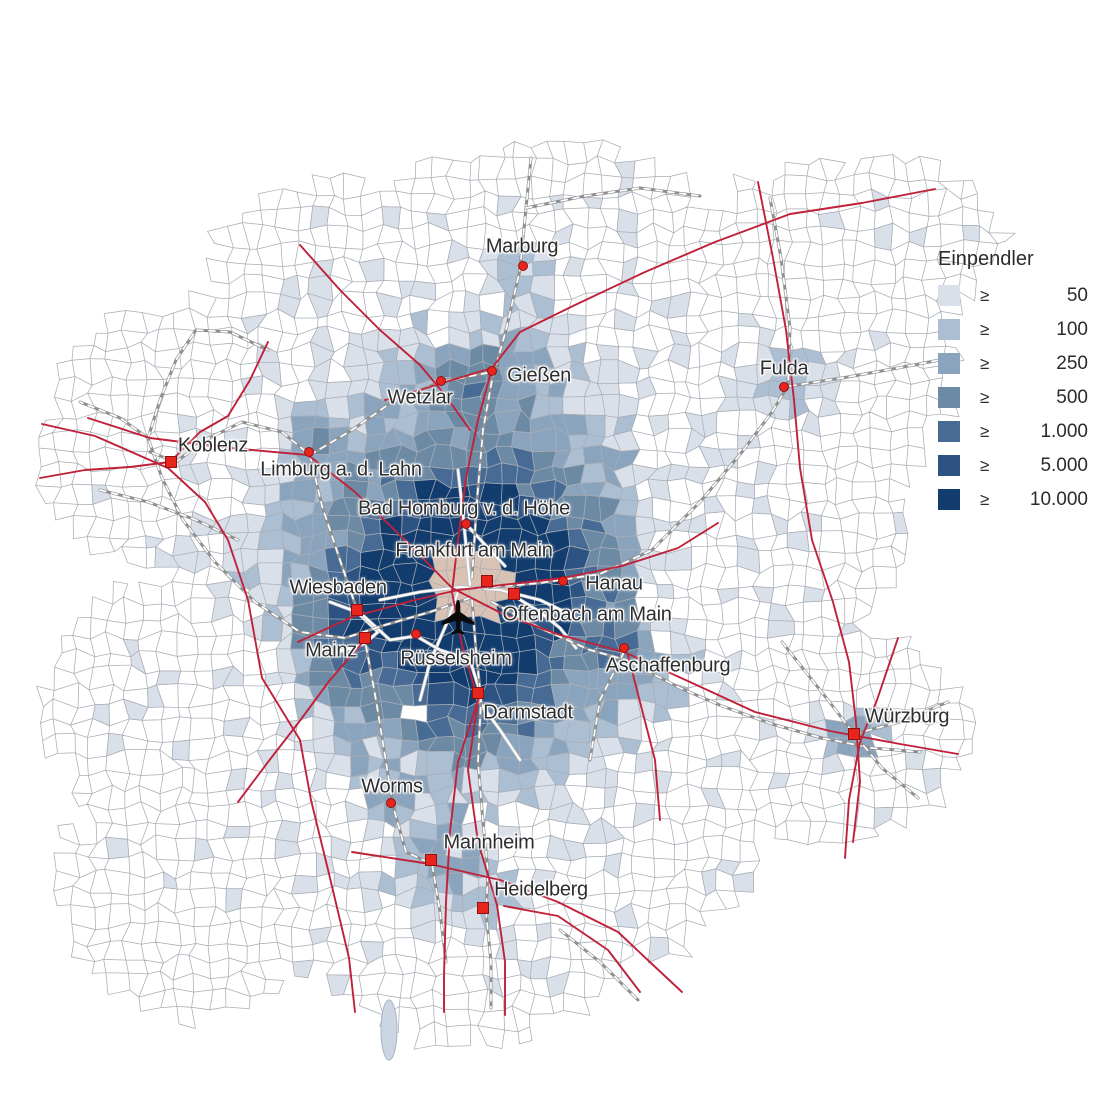  What do you see at coordinates (1013, 329) in the screenshot?
I see `legend-row-100: ≥100` at bounding box center [1013, 329].